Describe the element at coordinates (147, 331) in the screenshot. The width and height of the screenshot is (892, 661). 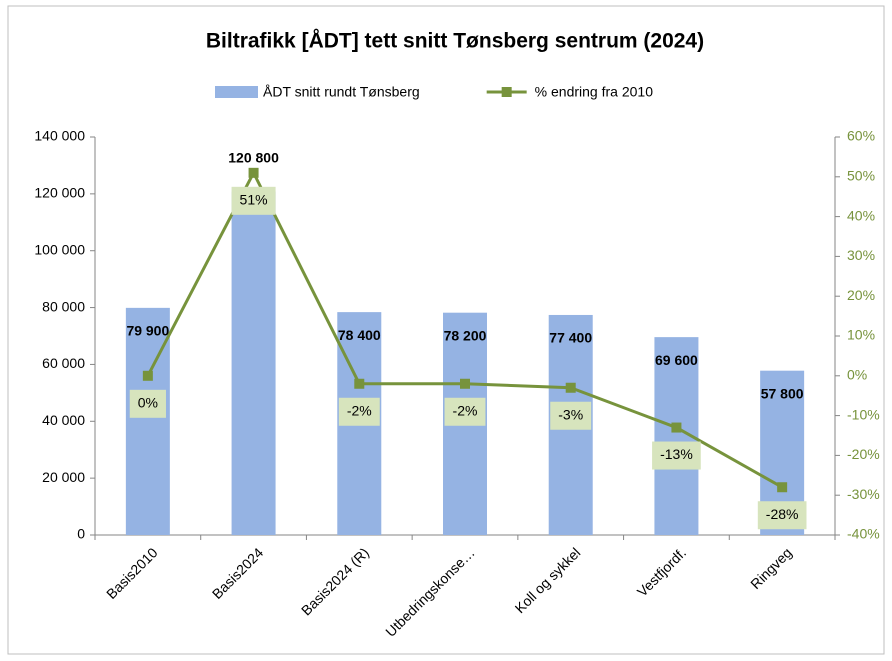
I see `bar-value-label: 79 900` at that location.